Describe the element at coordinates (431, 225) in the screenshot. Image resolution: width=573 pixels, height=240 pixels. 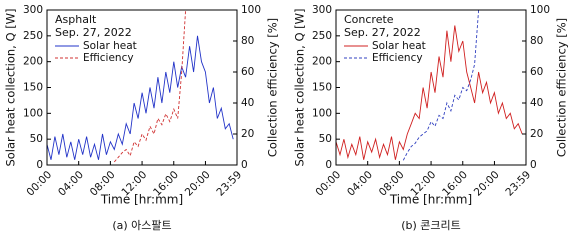
I see `caption: (b) 콘크리트` at that location.